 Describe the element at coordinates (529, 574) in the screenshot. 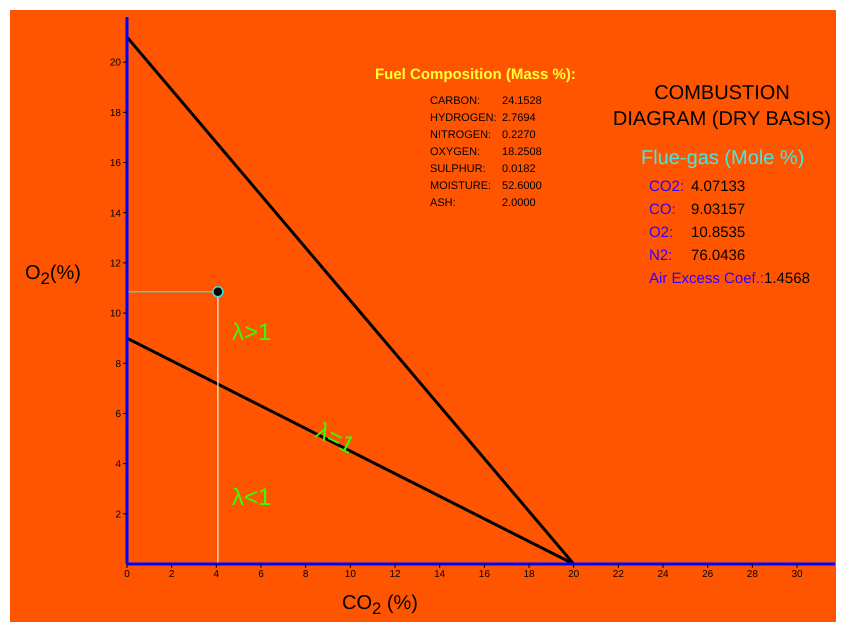

I see `x-tick-label: 18` at that location.